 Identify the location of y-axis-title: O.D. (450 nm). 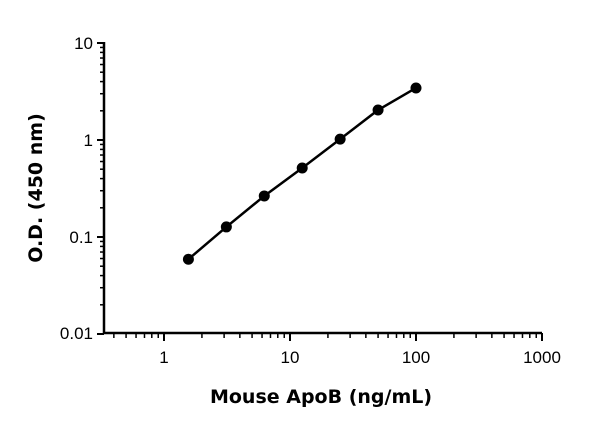
(36, 188).